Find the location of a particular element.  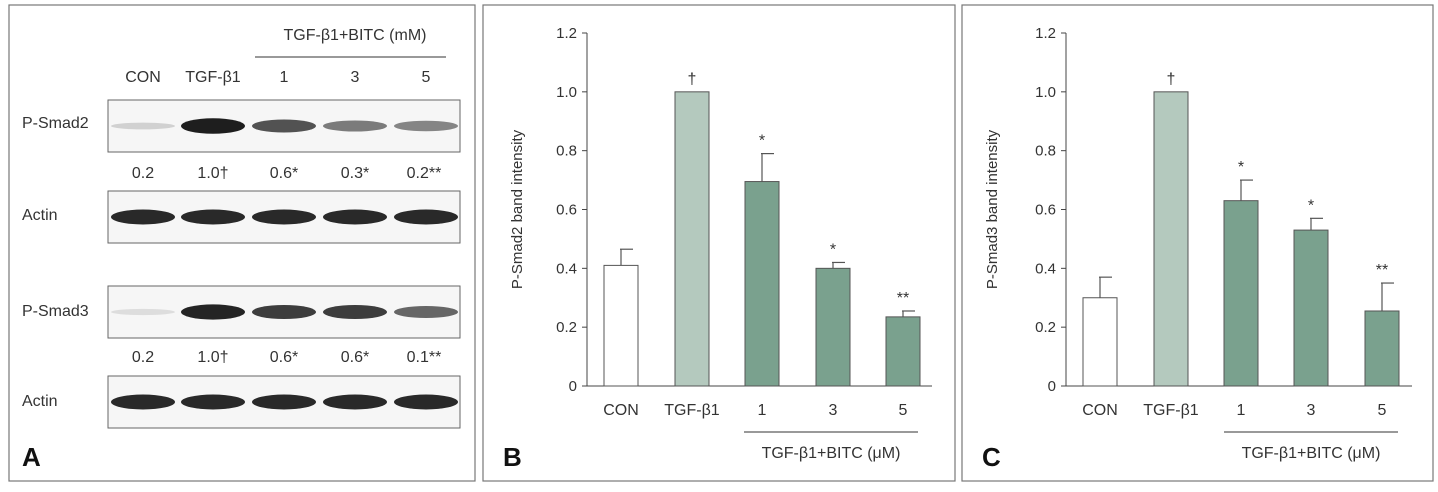

lane-label: CON is located at coordinates (143, 77).